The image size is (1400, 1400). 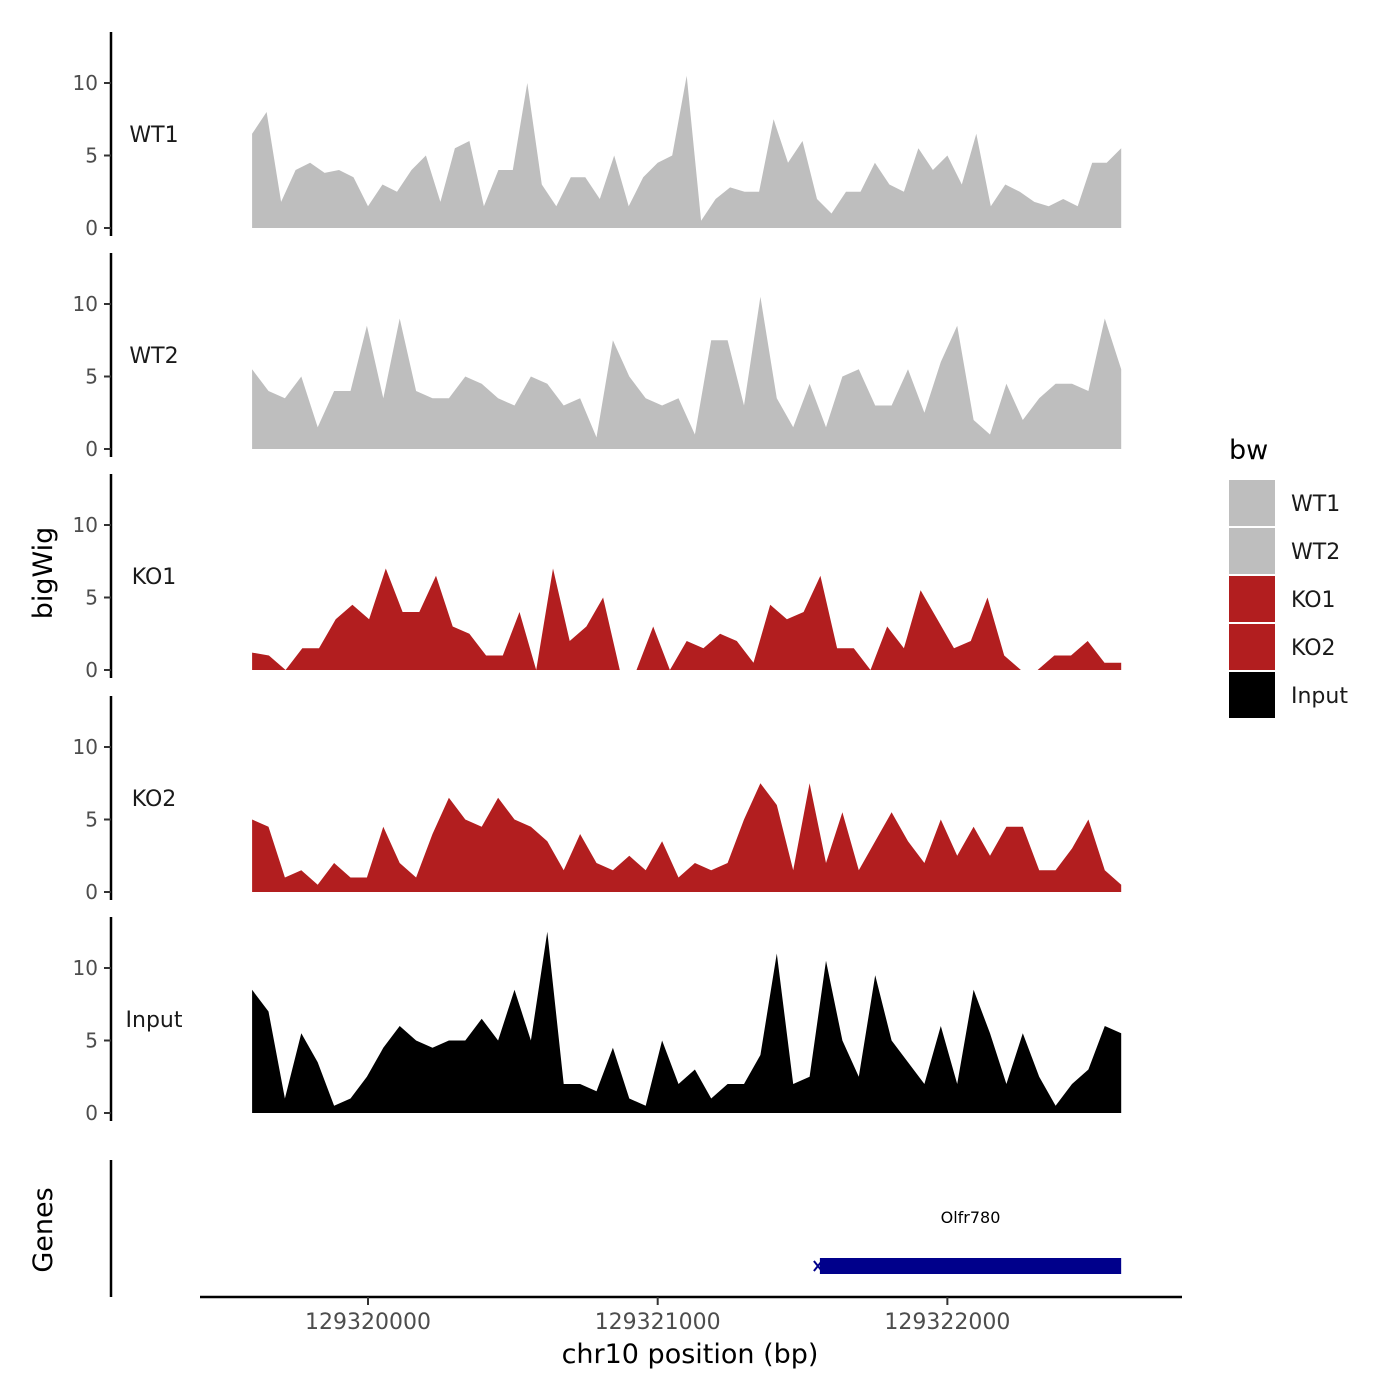 I want to click on signal-area-input, so click(x=687, y=1022).